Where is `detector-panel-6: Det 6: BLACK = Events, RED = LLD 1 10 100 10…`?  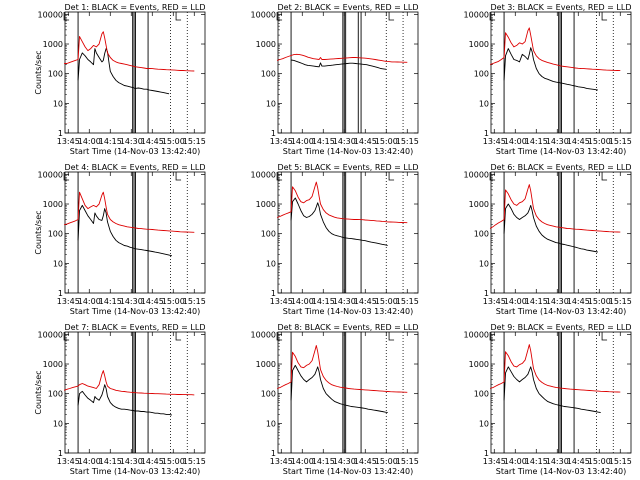
detector-panel-6: Det 6: BLACK = Events, RED = LLD 1 10 100 10… is located at coordinates (548, 239).